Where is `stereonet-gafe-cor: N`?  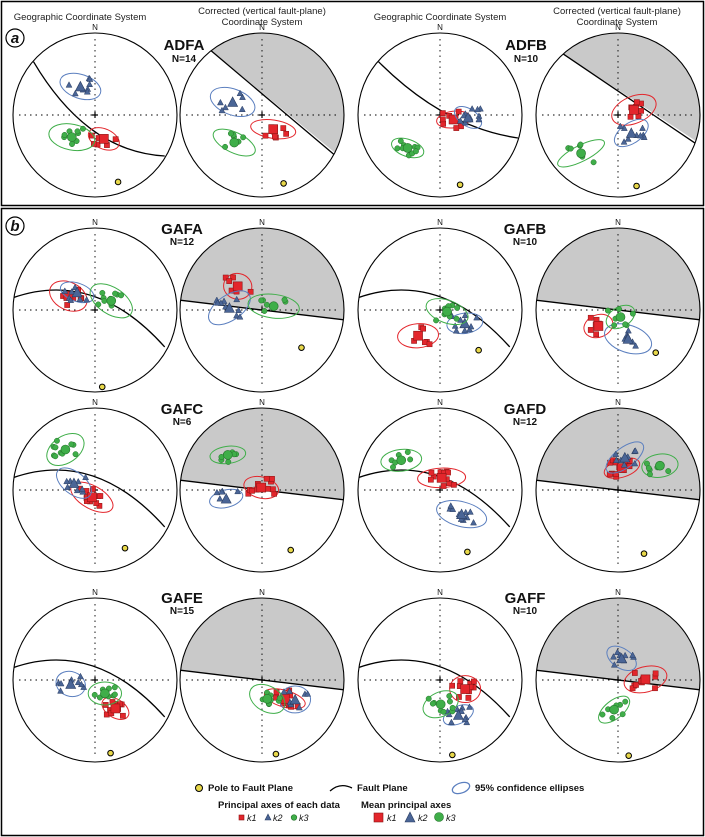 stereonet-gafe-cor: N is located at coordinates (262, 675).